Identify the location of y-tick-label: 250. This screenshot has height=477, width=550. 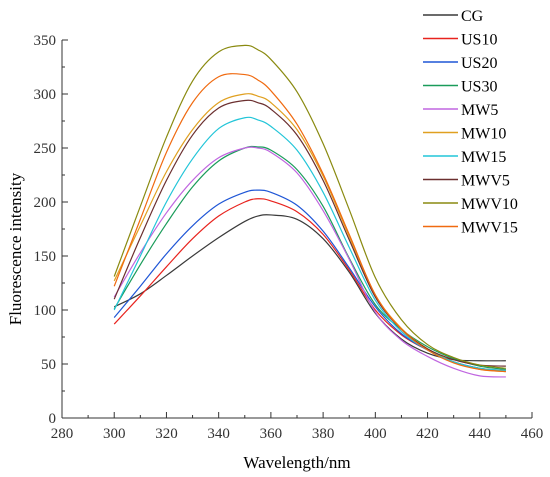
(45, 149).